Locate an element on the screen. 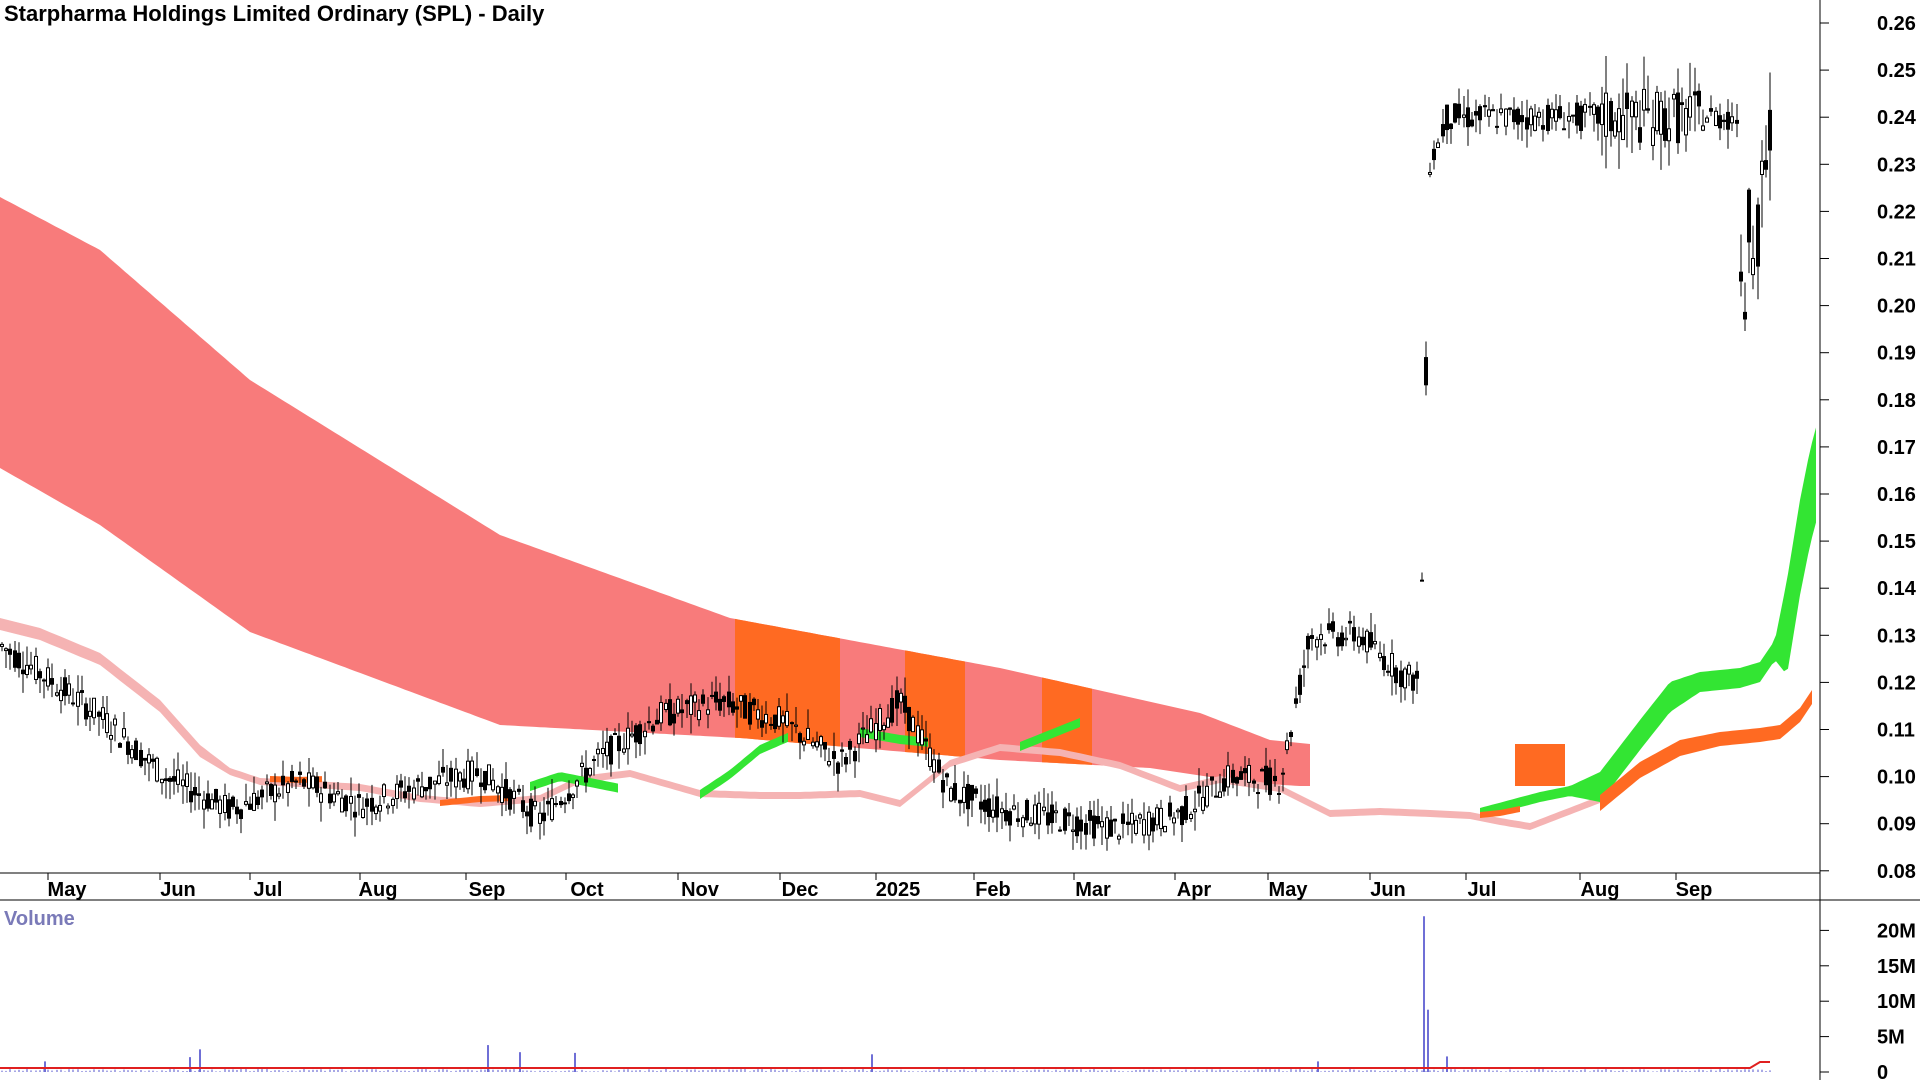  volume-y-tick-label: 5M is located at coordinates (1891, 1038).